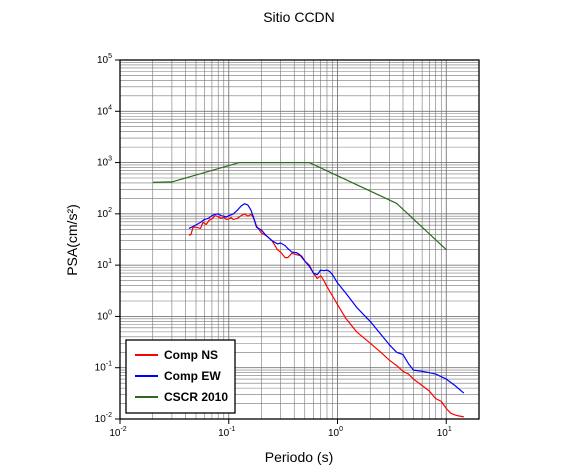 This screenshot has height=475, width=586. I want to click on y-axis-label: PSA(cm/s²), so click(72, 240).